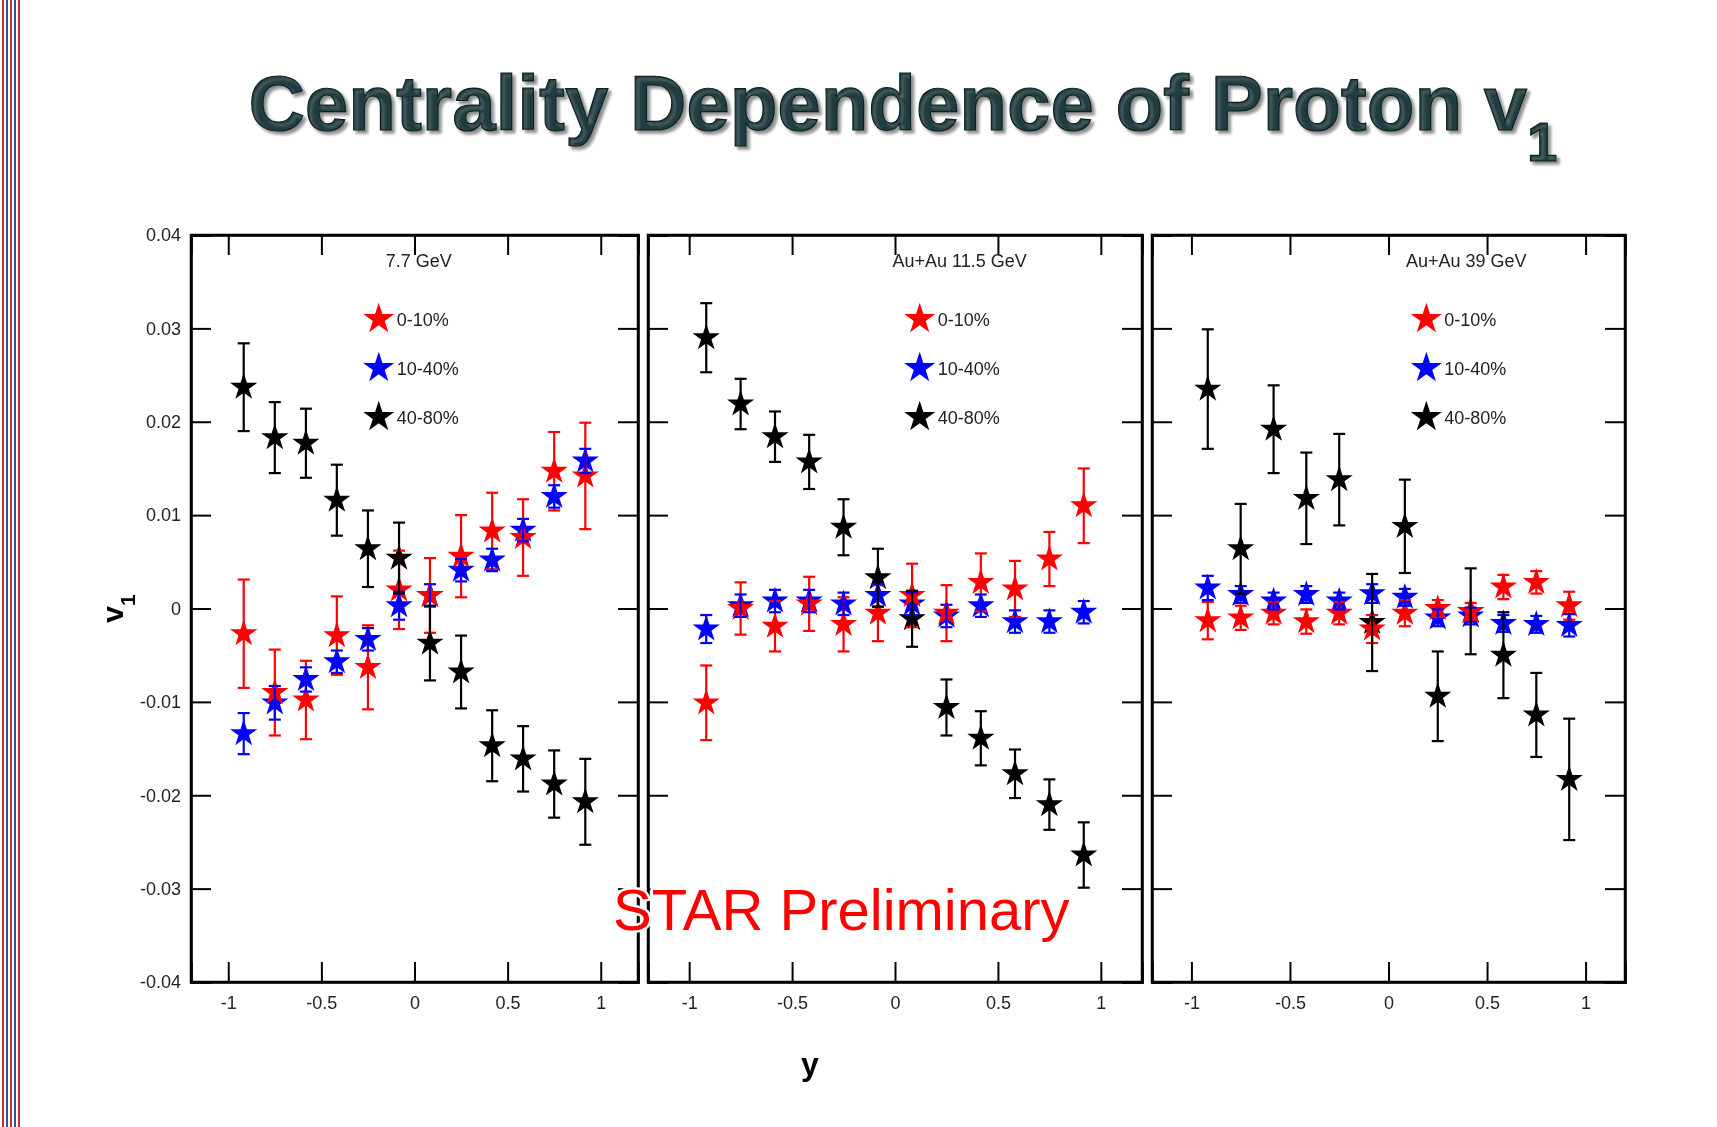 Image resolution: width=1717 pixels, height=1127 pixels. Describe the element at coordinates (810, 1064) in the screenshot. I see `x-axis-title: y` at that location.